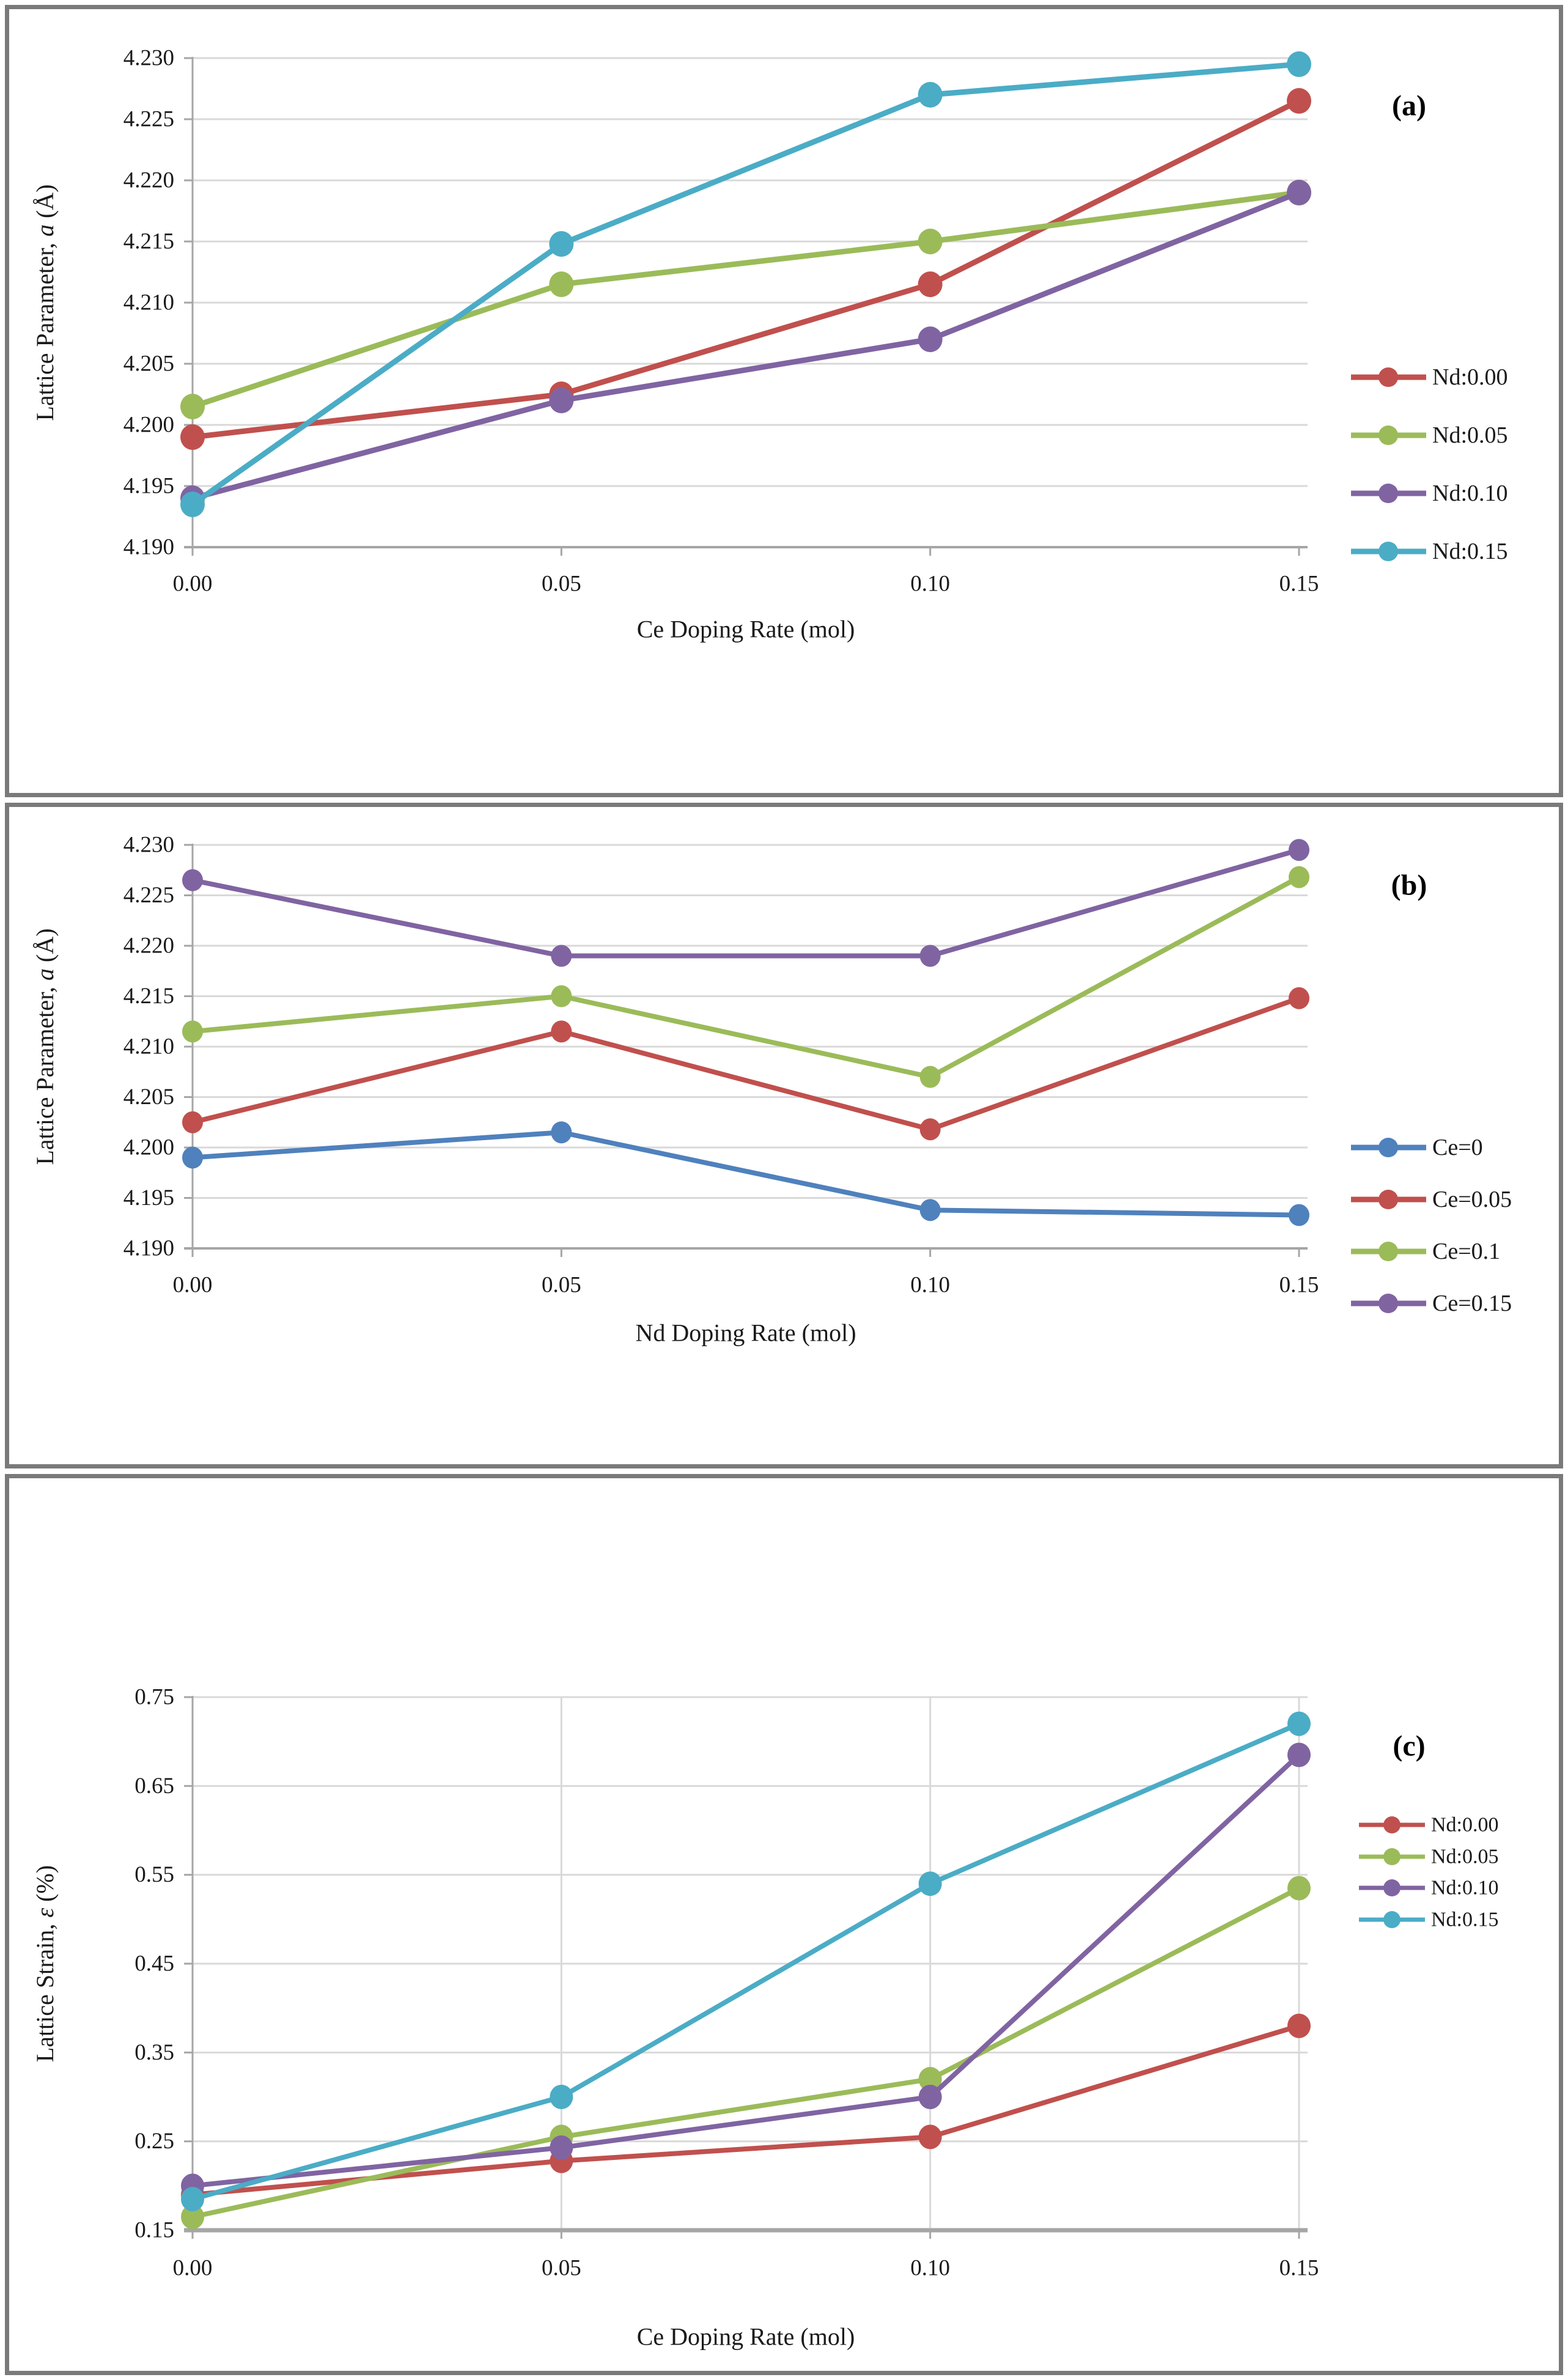  I want to click on legend-item-label-0: Nd:0.00, so click(1470, 377).